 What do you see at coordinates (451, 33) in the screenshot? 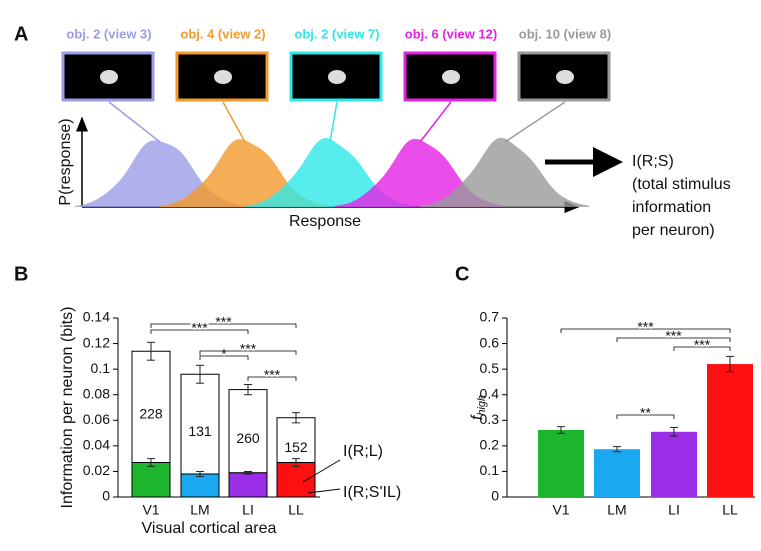
I see `object-label: obj. 6 (view 12)` at bounding box center [451, 33].